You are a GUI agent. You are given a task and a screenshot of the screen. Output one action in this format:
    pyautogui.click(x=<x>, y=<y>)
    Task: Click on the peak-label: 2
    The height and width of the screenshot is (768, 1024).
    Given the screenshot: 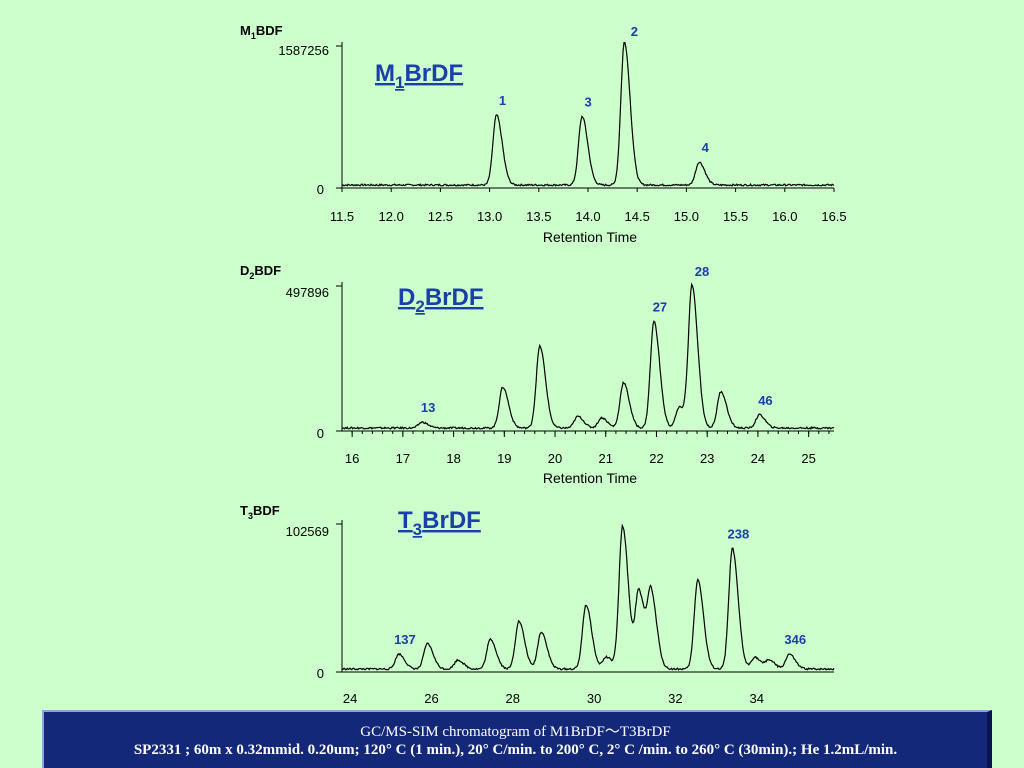 What is the action you would take?
    pyautogui.click(x=634, y=31)
    